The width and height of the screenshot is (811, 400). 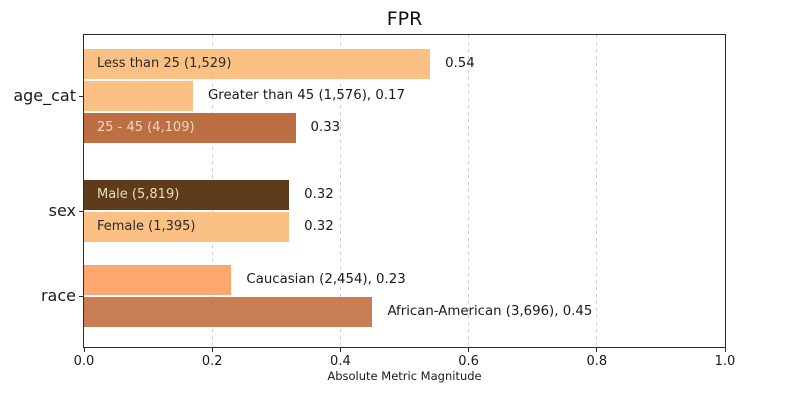 What do you see at coordinates (58, 295) in the screenshot?
I see `y-label-race: race` at bounding box center [58, 295].